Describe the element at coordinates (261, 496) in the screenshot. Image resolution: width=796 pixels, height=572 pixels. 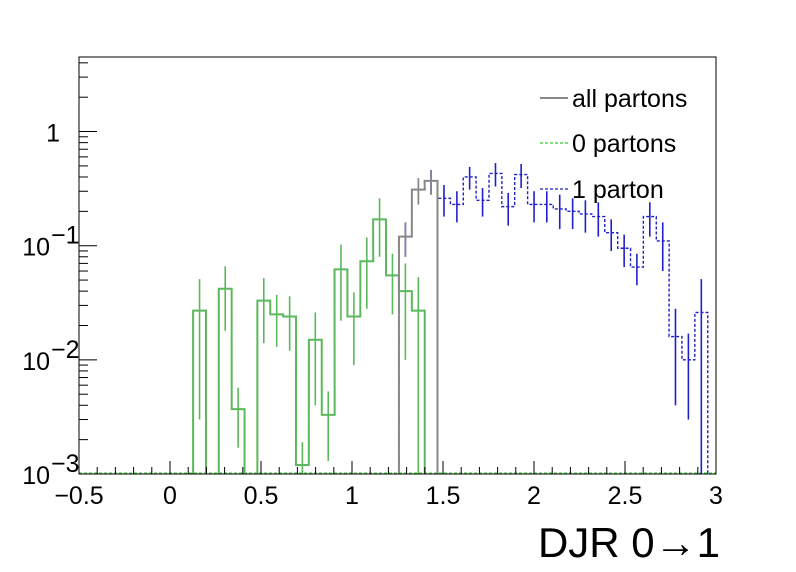
I see `x-tick-label: 0.5` at that location.